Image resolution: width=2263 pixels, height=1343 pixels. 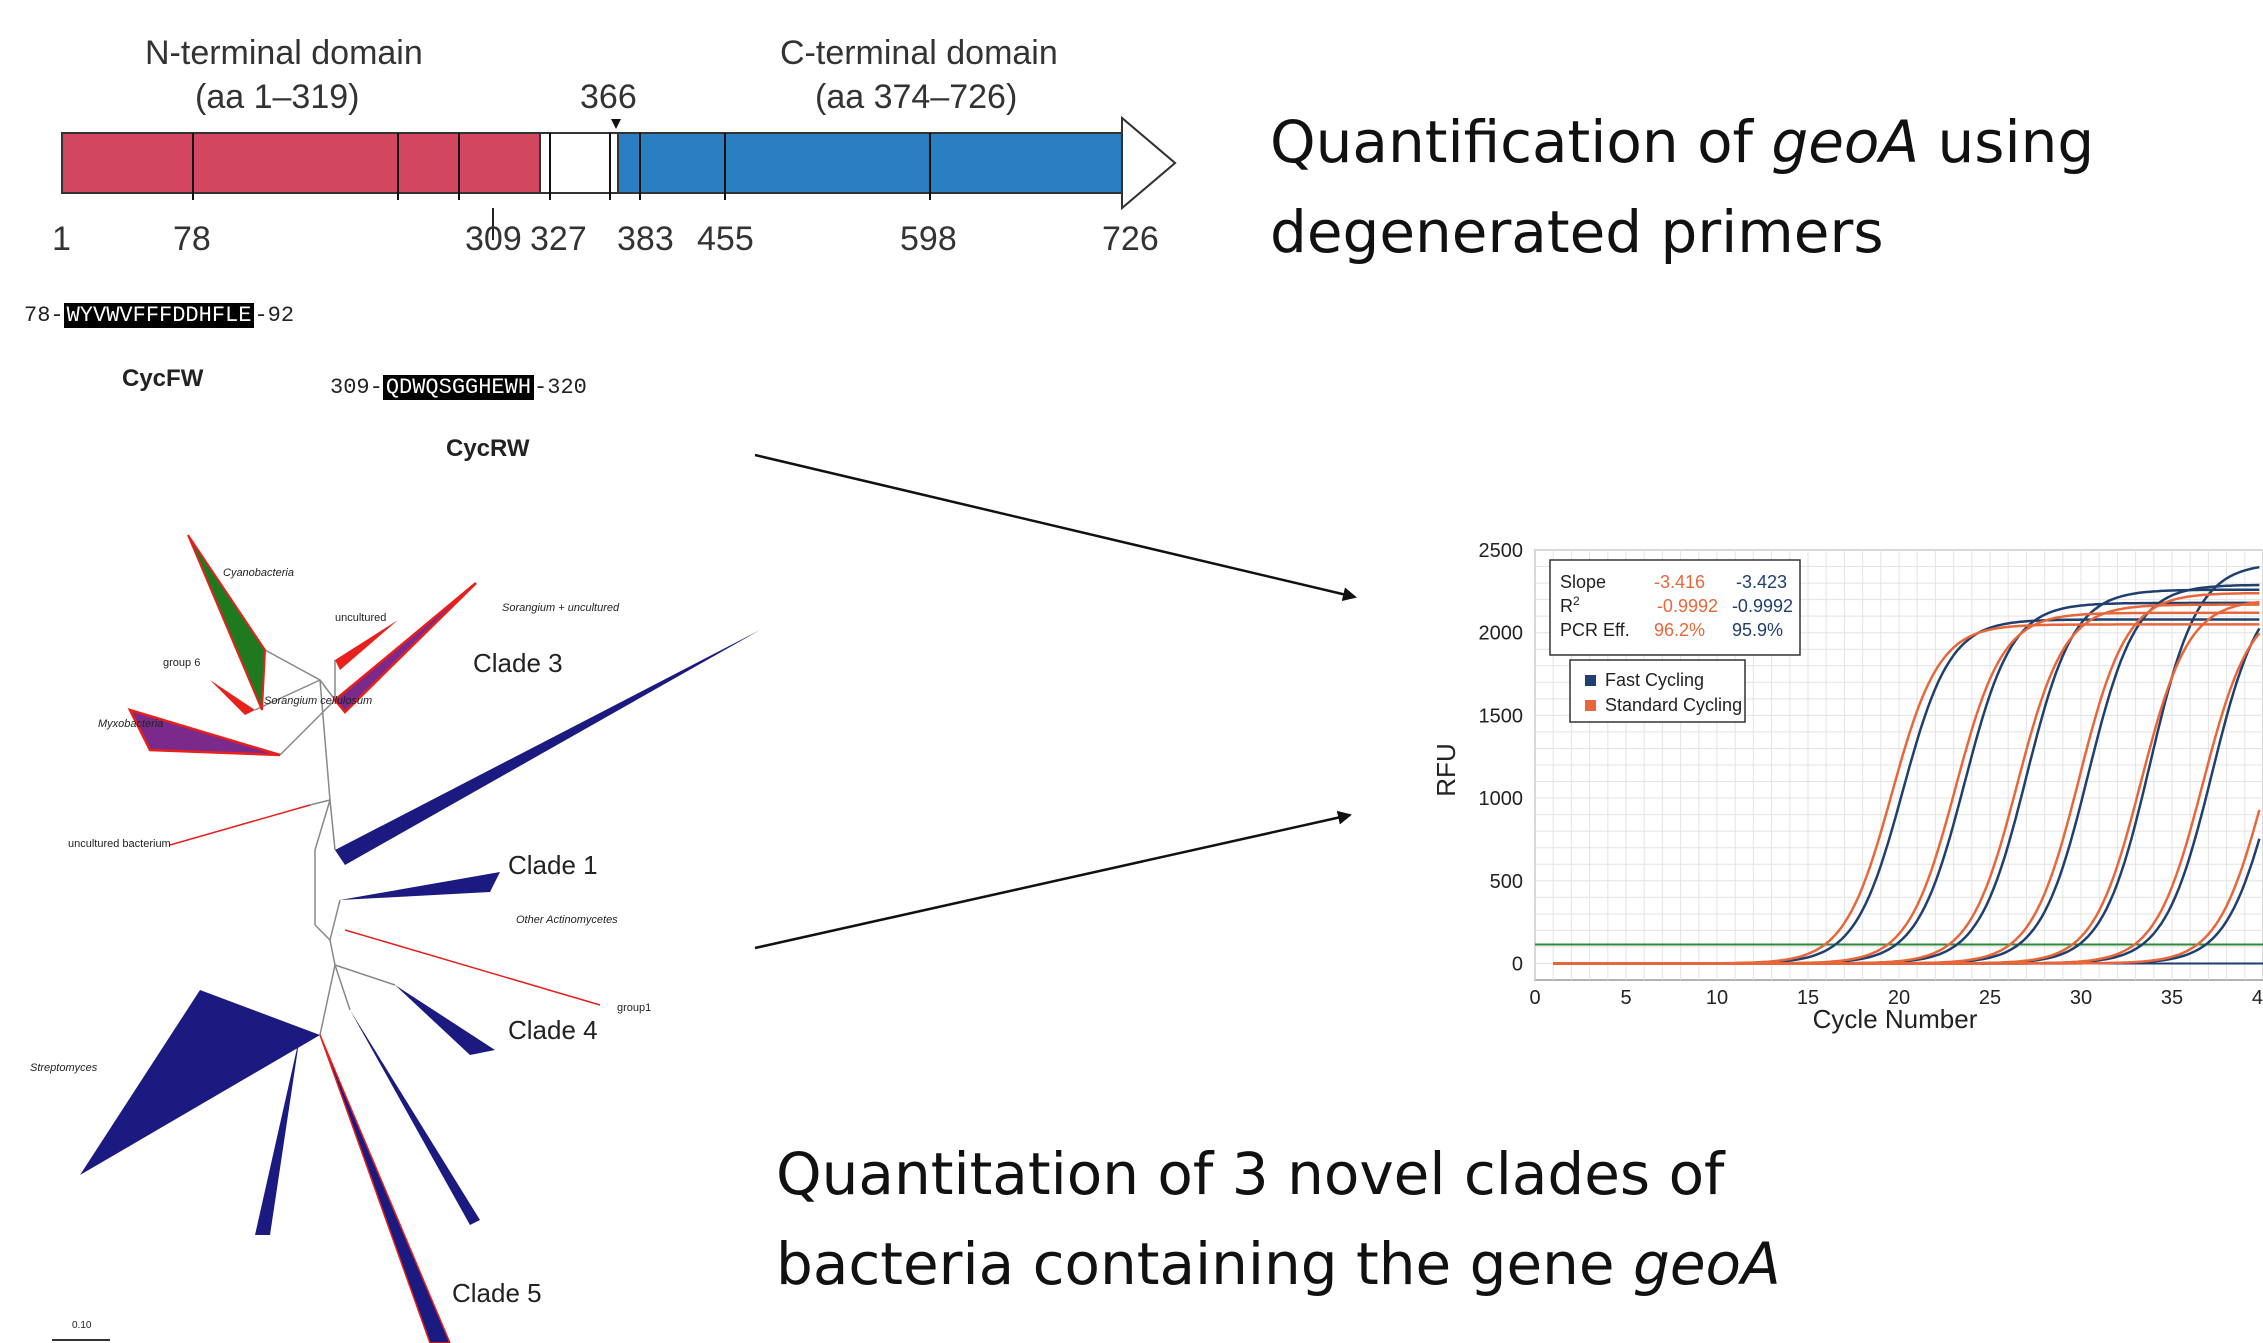 I want to click on cycfw-sequence: 78- WYVWVFFFDDHFLE -92, so click(x=159, y=315).